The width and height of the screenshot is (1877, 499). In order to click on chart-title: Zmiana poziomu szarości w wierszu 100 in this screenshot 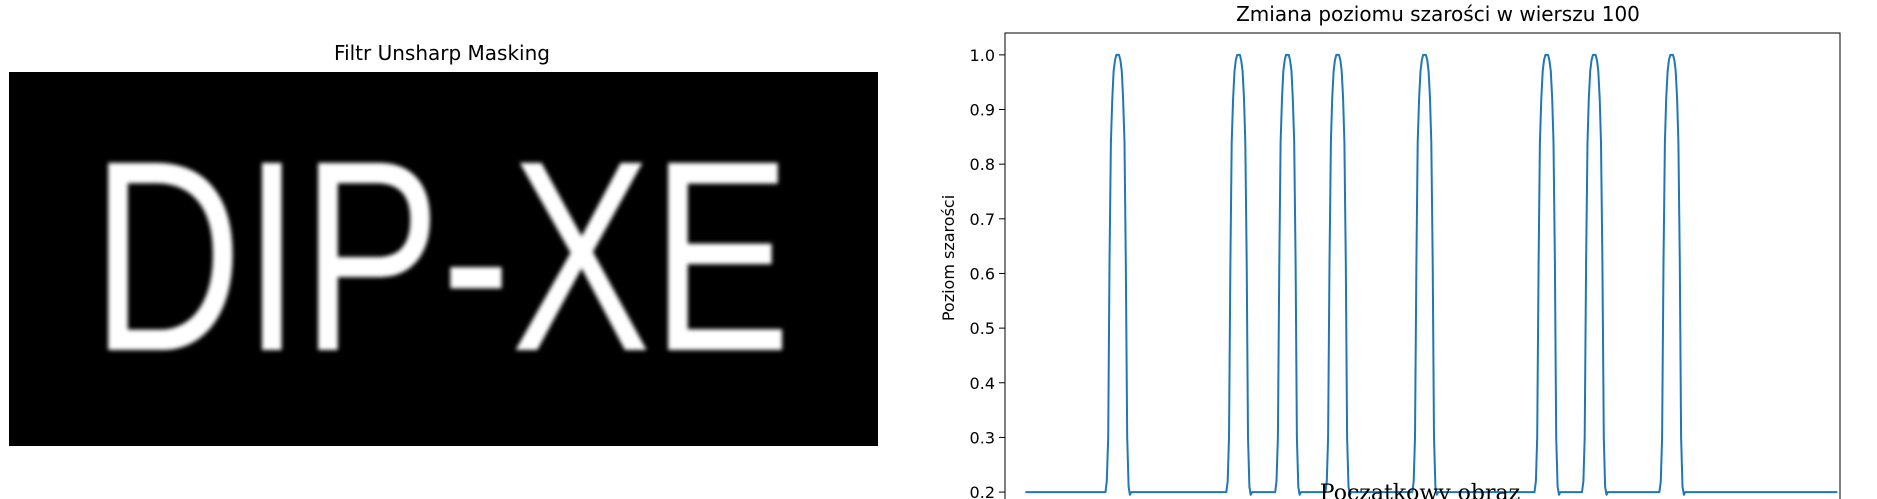, I will do `click(1438, 14)`.